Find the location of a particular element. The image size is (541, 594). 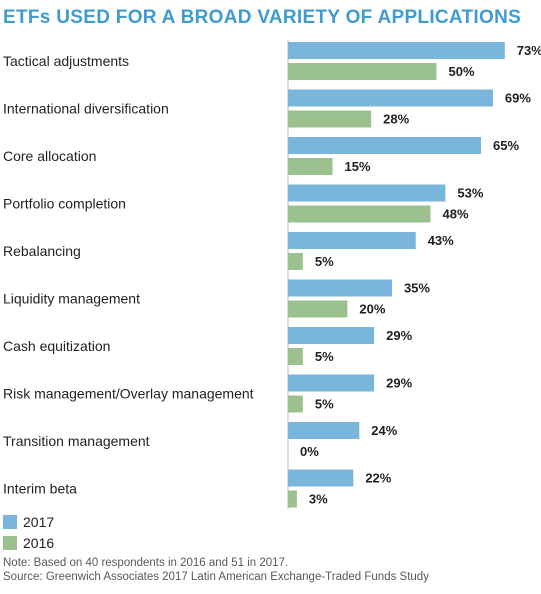

value-label-2016: 20% is located at coordinates (372, 309).